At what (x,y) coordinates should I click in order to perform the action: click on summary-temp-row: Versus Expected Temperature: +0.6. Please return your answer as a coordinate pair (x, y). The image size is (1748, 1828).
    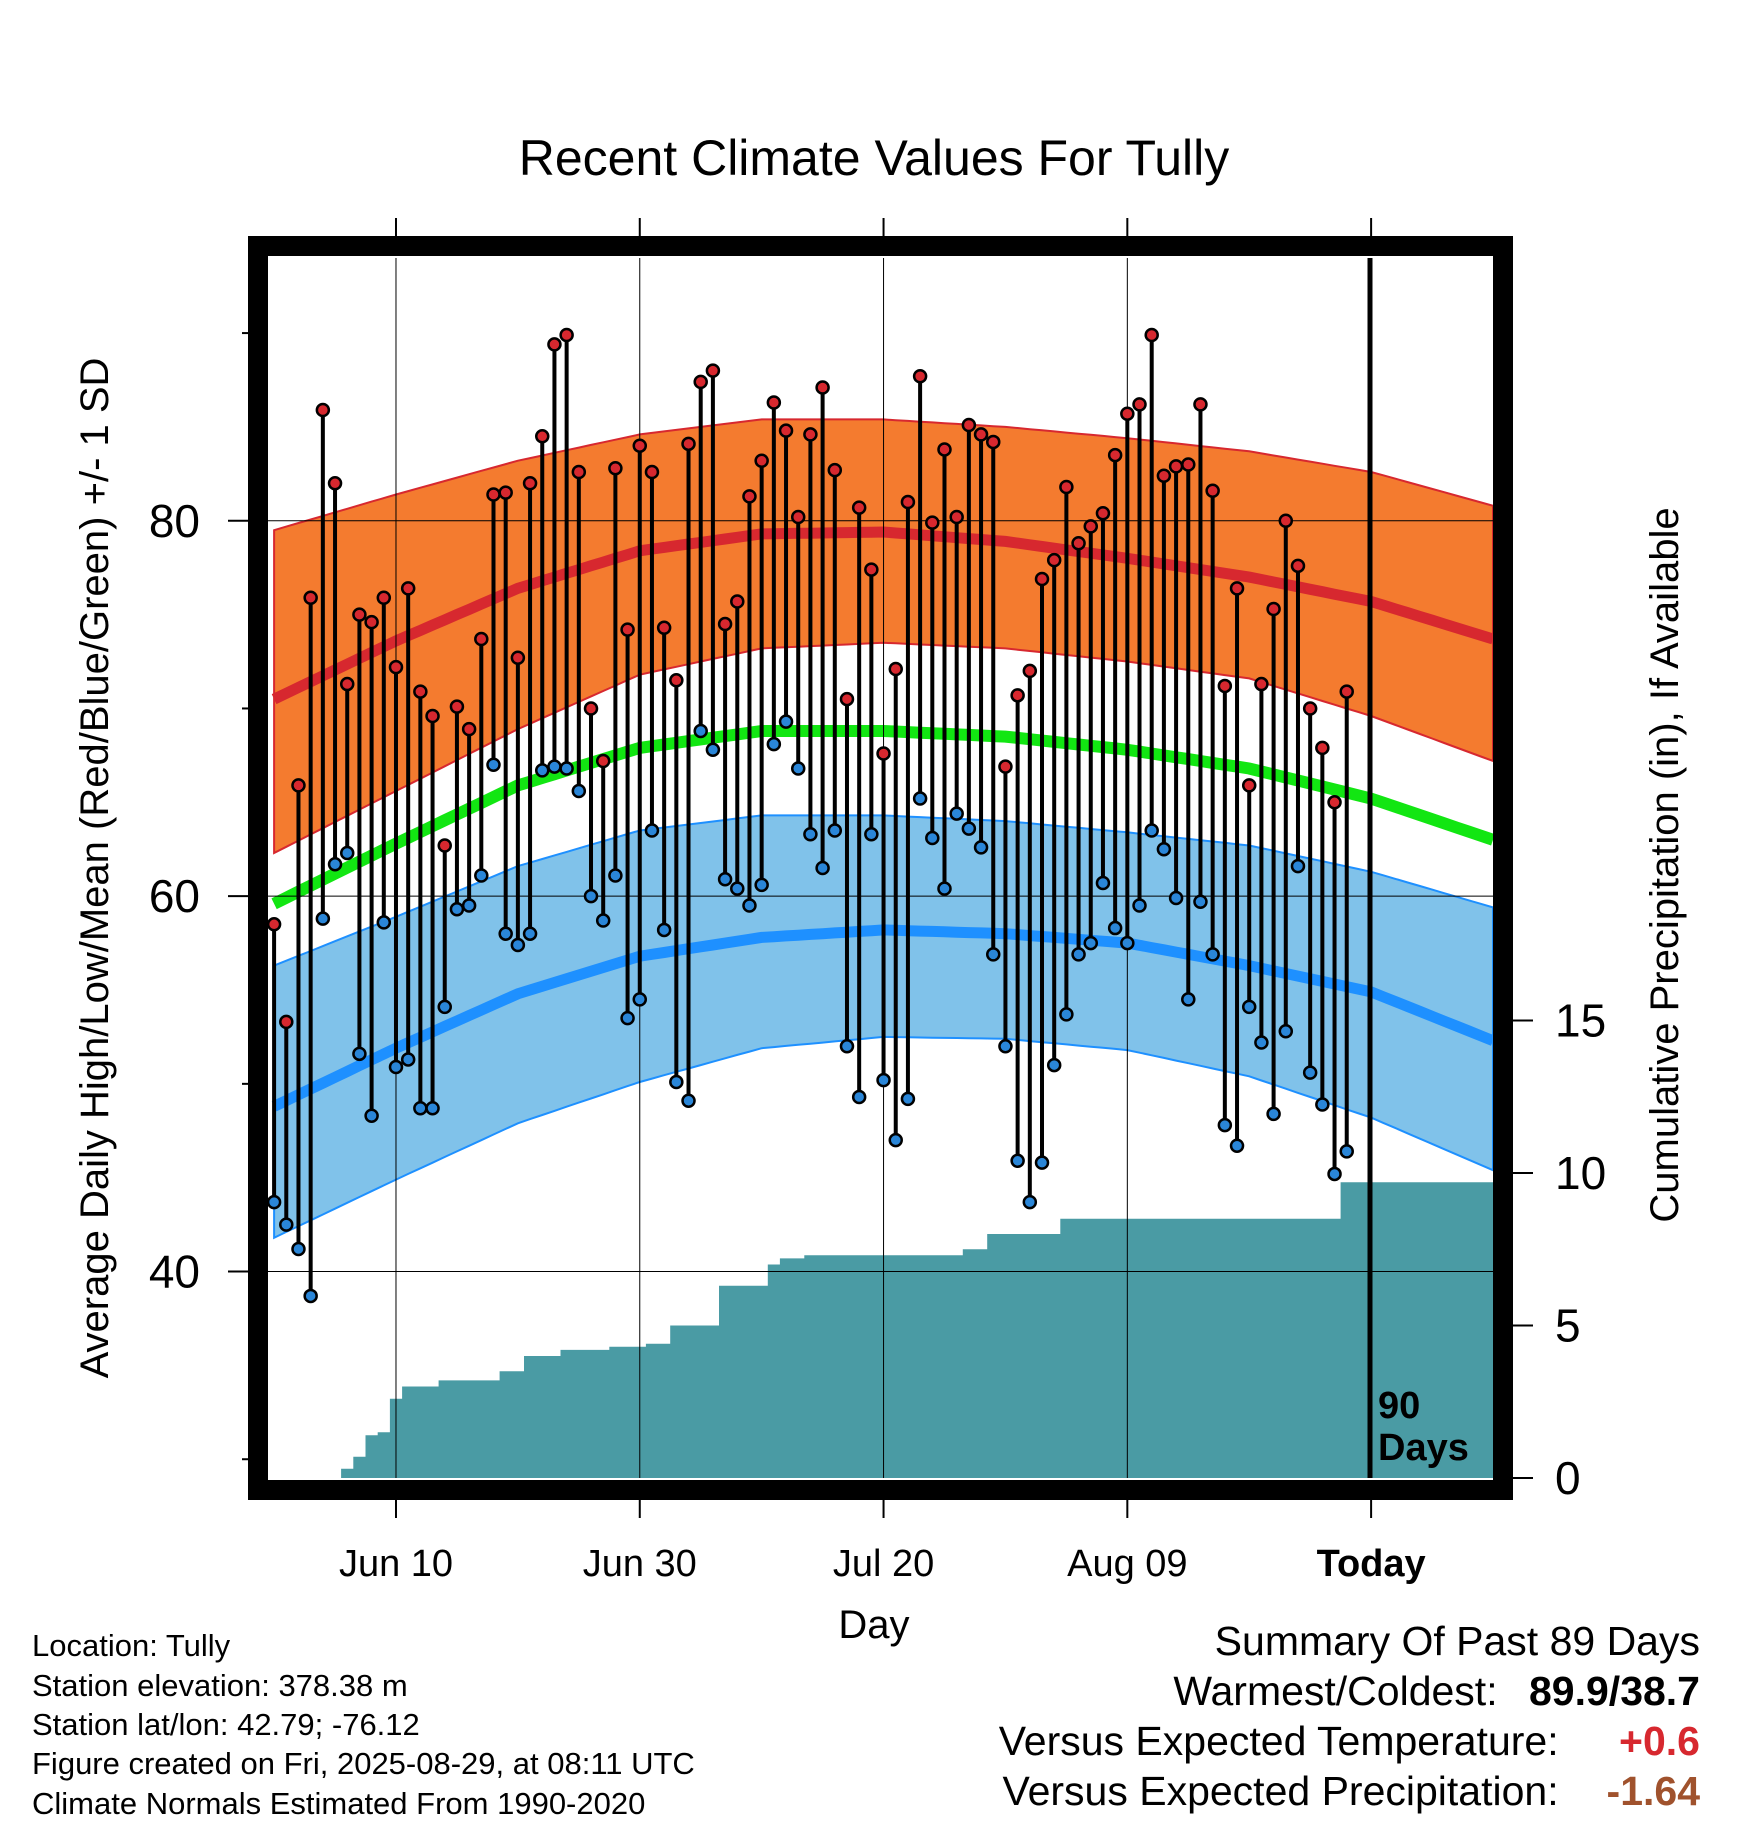
    Looking at the image, I should click on (1349, 1741).